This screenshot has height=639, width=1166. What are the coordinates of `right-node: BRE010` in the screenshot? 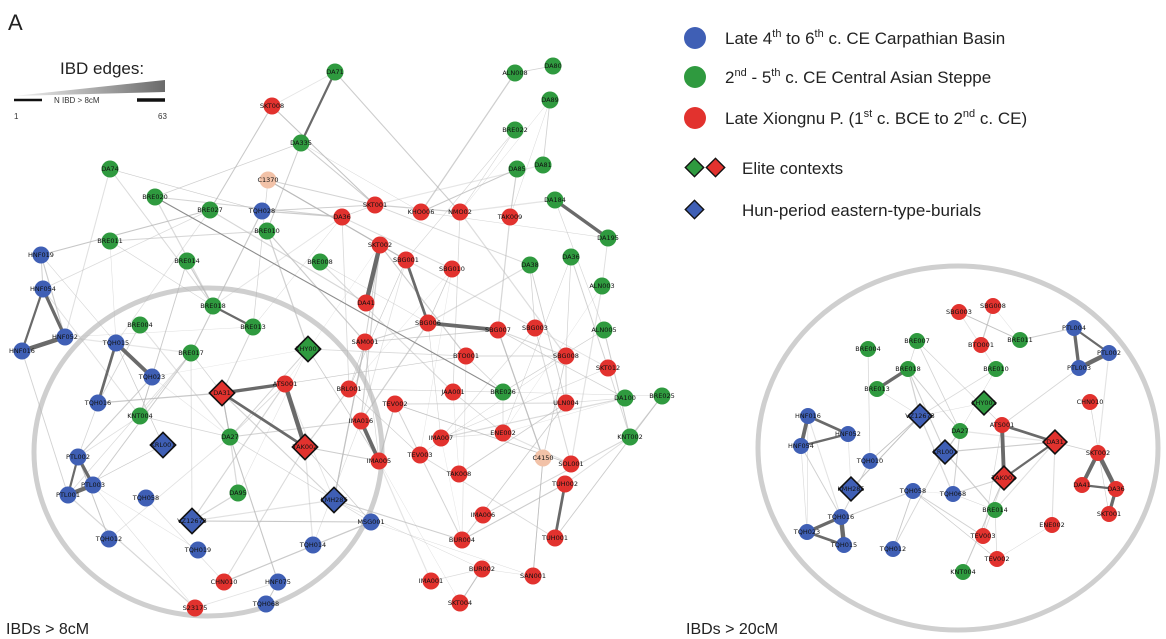 It's located at (996, 369).